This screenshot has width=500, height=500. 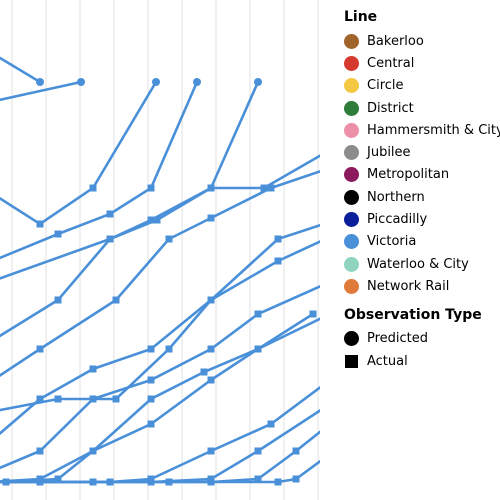 What do you see at coordinates (387, 361) in the screenshot?
I see `legend-label: Actual` at bounding box center [387, 361].